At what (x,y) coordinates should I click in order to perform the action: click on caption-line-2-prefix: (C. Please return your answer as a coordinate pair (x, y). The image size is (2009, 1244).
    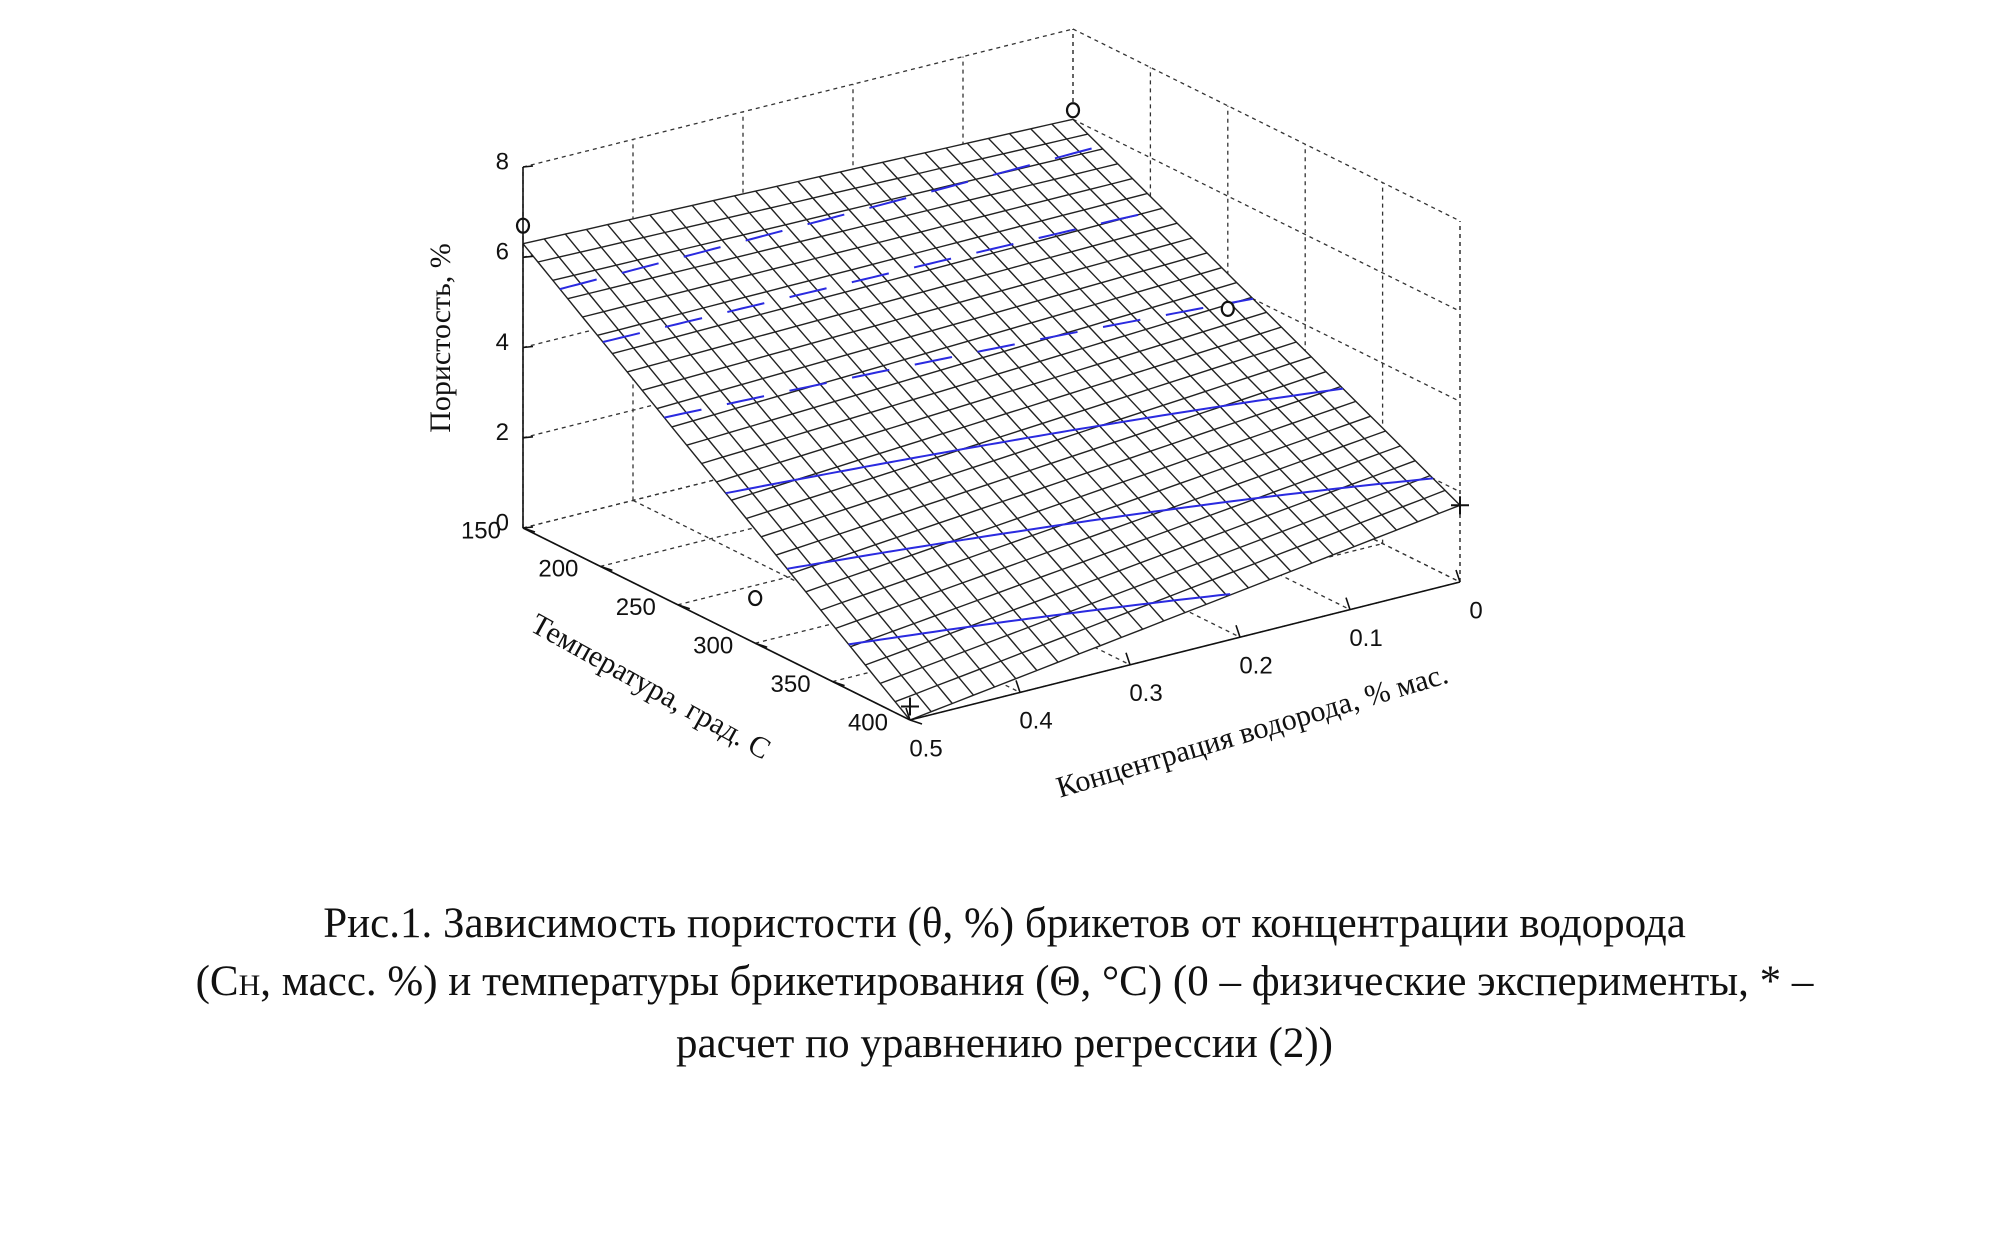
    Looking at the image, I should click on (217, 981).